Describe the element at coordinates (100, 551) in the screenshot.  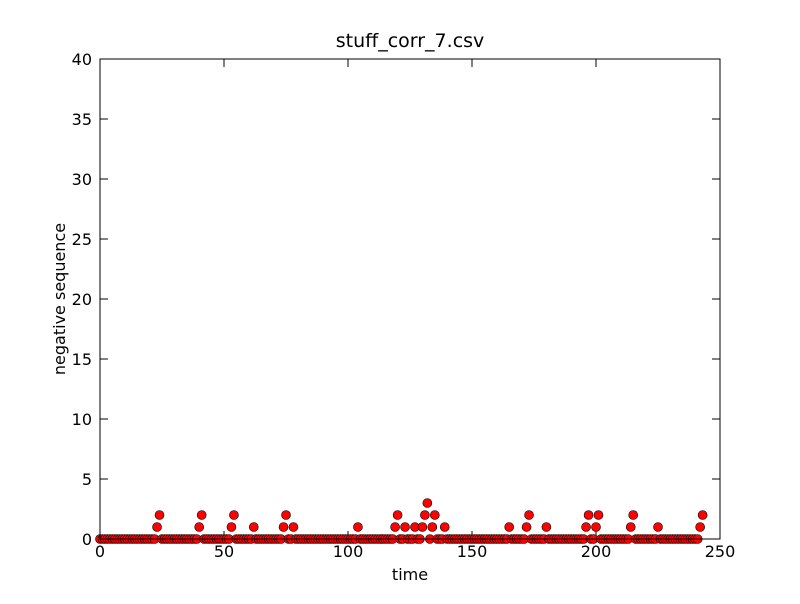
I see `x-tick-label: 0` at that location.